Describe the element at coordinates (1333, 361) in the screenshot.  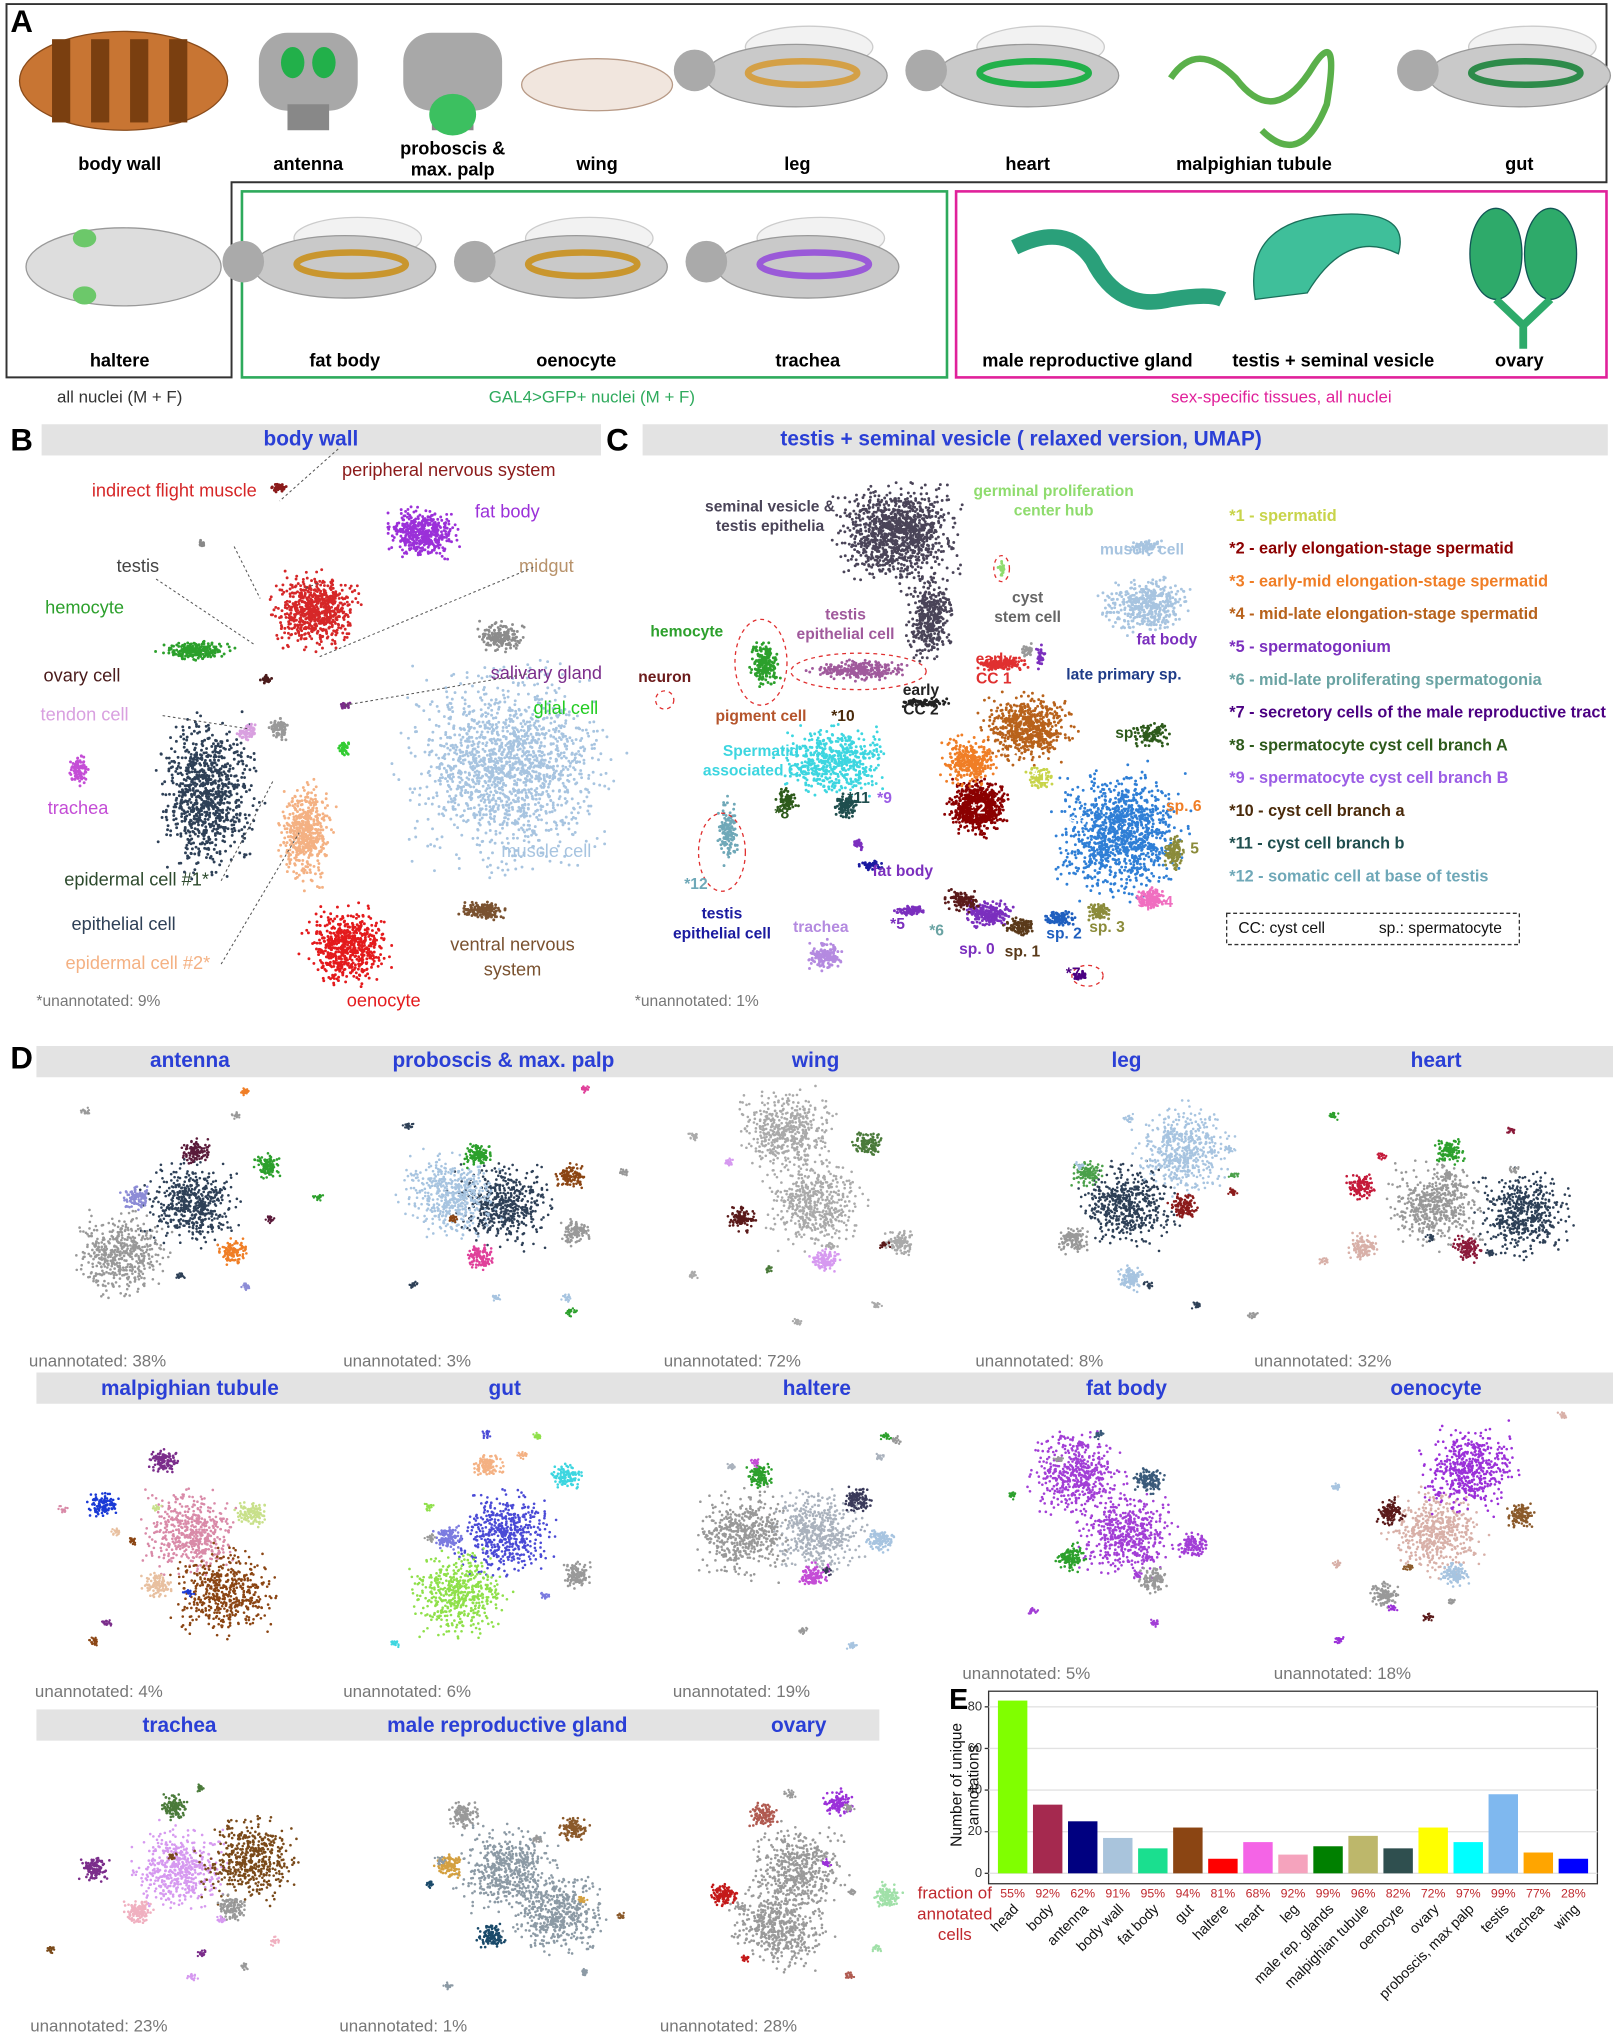
I see `label: testis + seminal vesicle` at that location.